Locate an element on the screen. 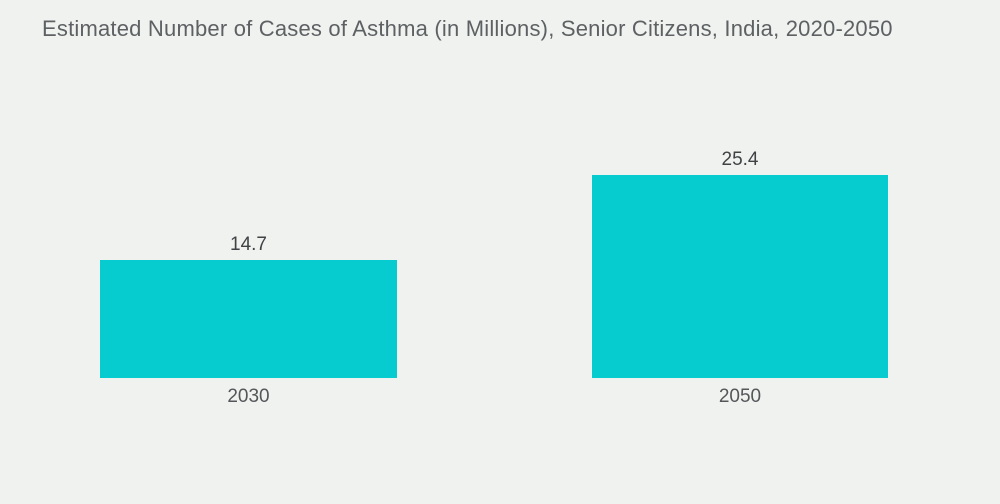 The height and width of the screenshot is (504, 1000). bar-group: 14.7 2030 is located at coordinates (248, 320).